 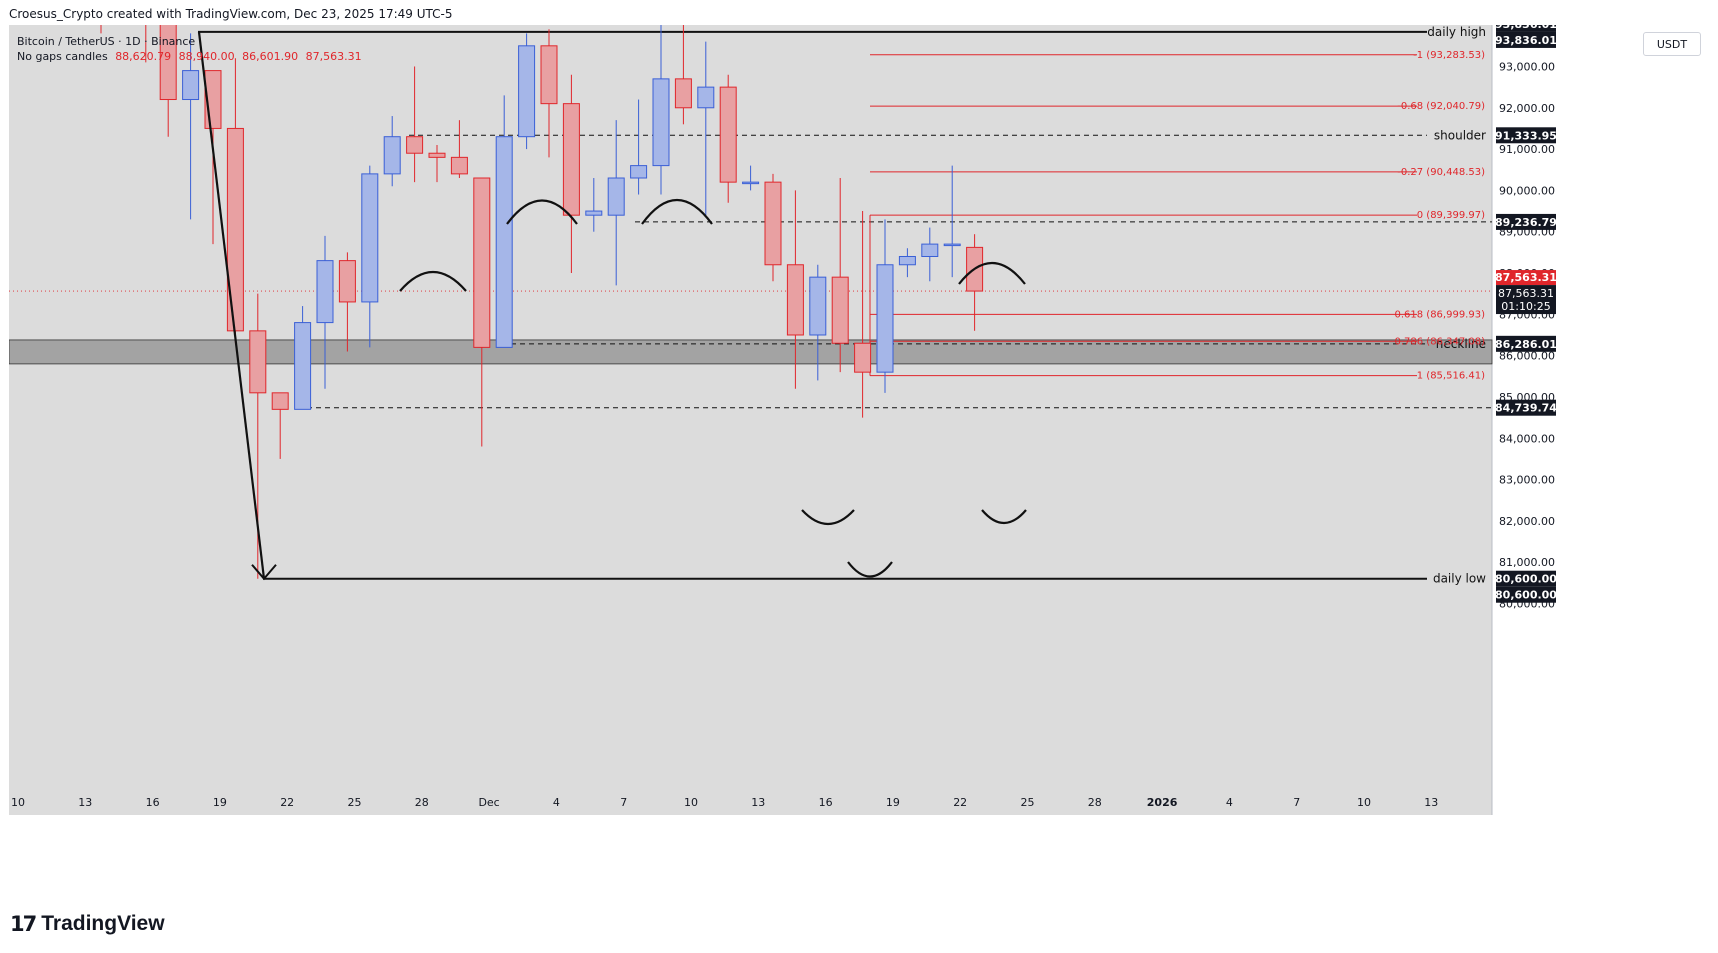 What do you see at coordinates (106, 41) in the screenshot?
I see `symbol-line: Bitcoin / TetherUS · 1D · Binance` at bounding box center [106, 41].